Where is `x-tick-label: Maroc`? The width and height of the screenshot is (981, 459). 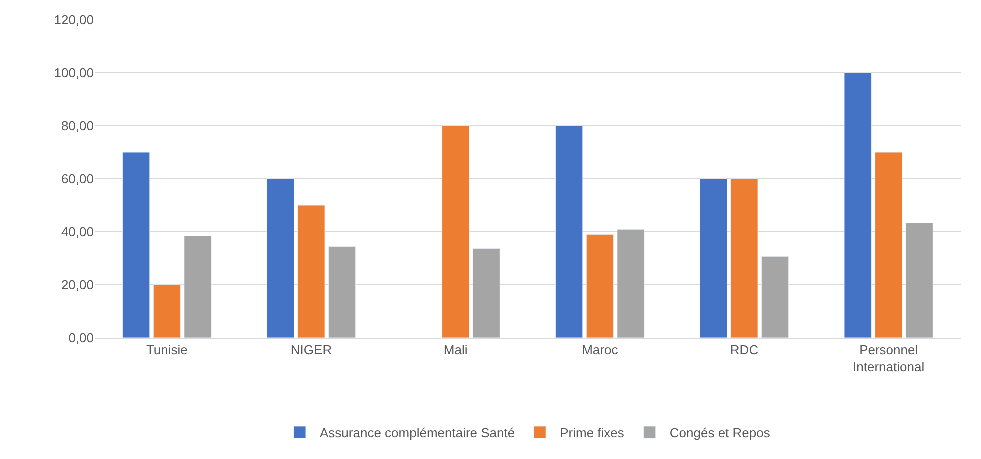 x-tick-label: Maroc is located at coordinates (600, 350).